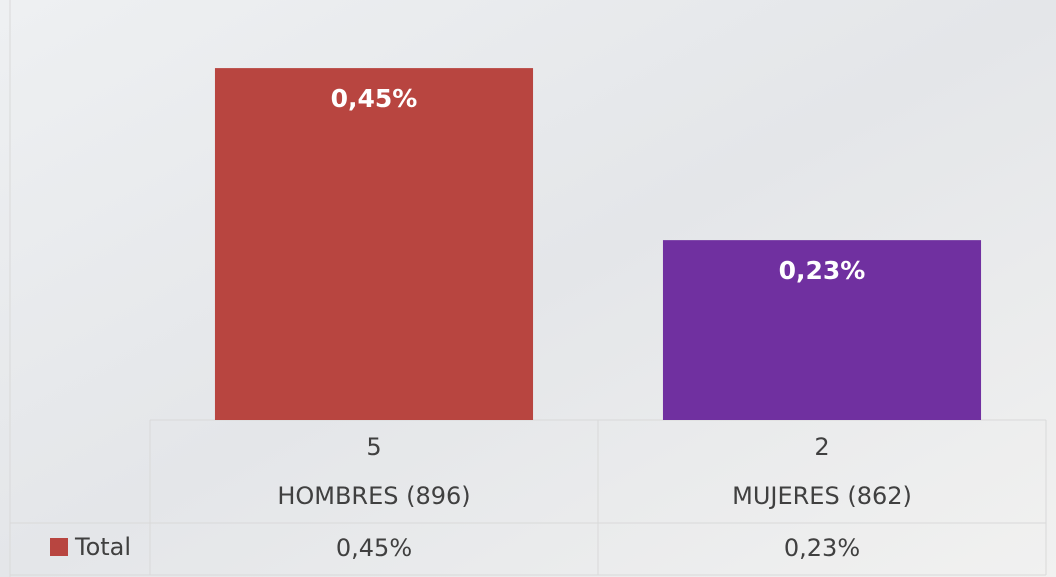 This screenshot has height=577, width=1056. What do you see at coordinates (822, 270) in the screenshot?
I see `data-label: 0,23%` at bounding box center [822, 270].